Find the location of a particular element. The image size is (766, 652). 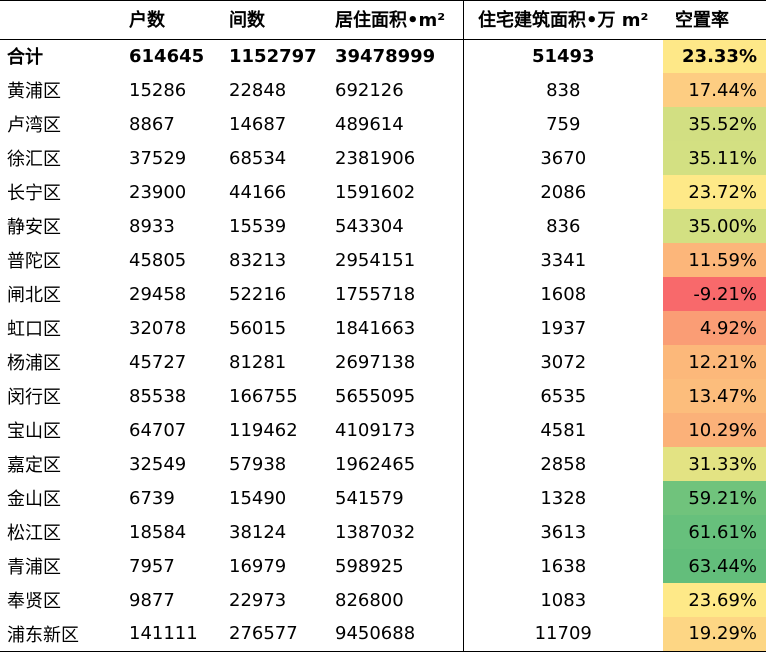

cell-vacancy-rate: 23.69% is located at coordinates (714, 600).